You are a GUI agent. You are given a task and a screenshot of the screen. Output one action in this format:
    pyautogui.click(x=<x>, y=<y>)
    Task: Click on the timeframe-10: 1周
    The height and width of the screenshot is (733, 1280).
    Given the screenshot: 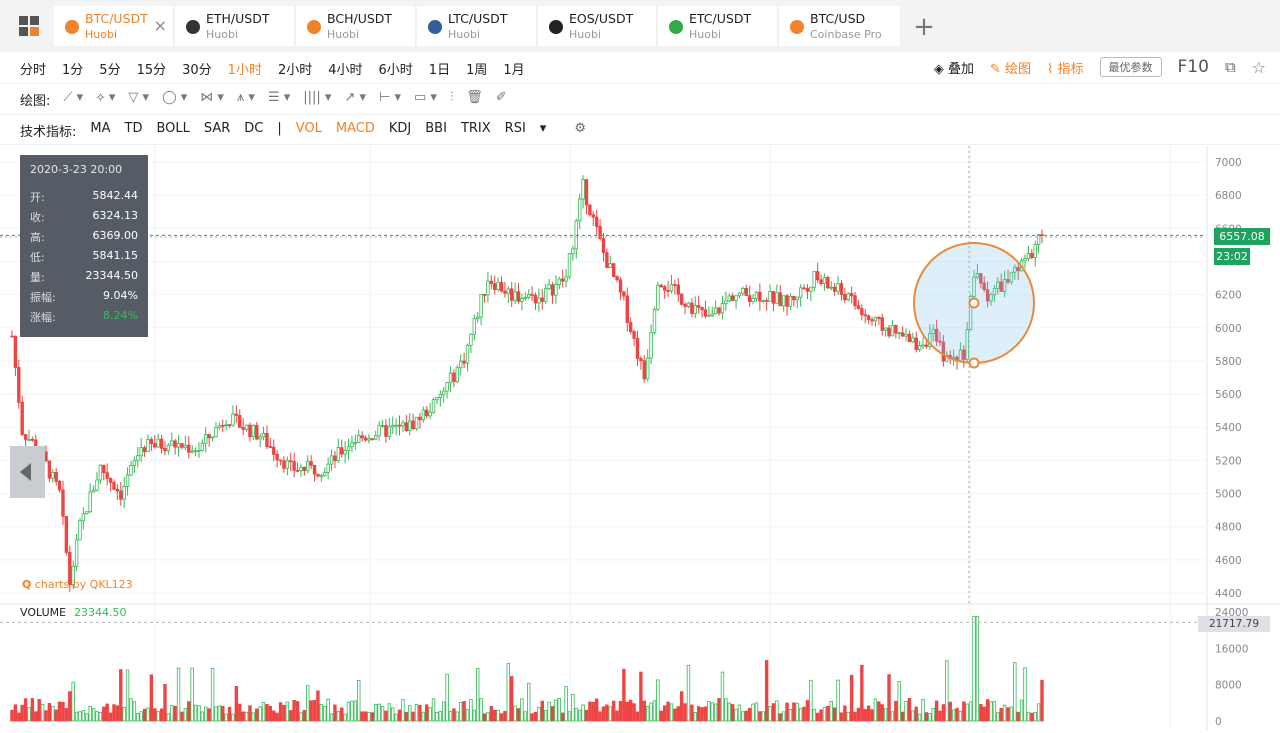 What is the action you would take?
    pyautogui.click(x=477, y=70)
    